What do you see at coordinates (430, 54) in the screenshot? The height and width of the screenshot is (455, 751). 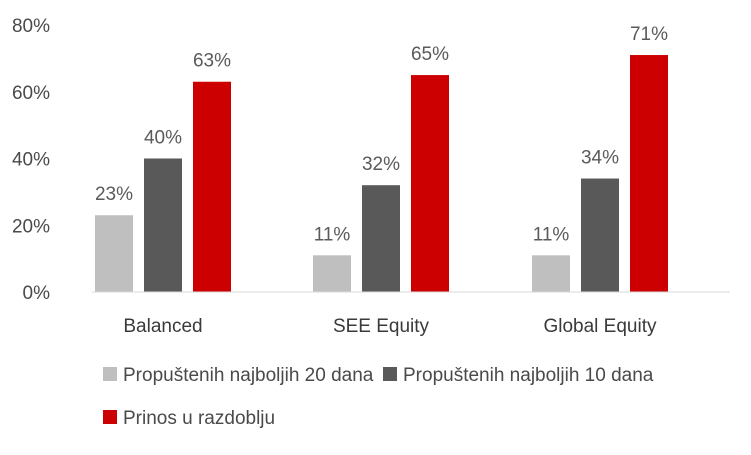 I see `data-label: 65%` at bounding box center [430, 54].